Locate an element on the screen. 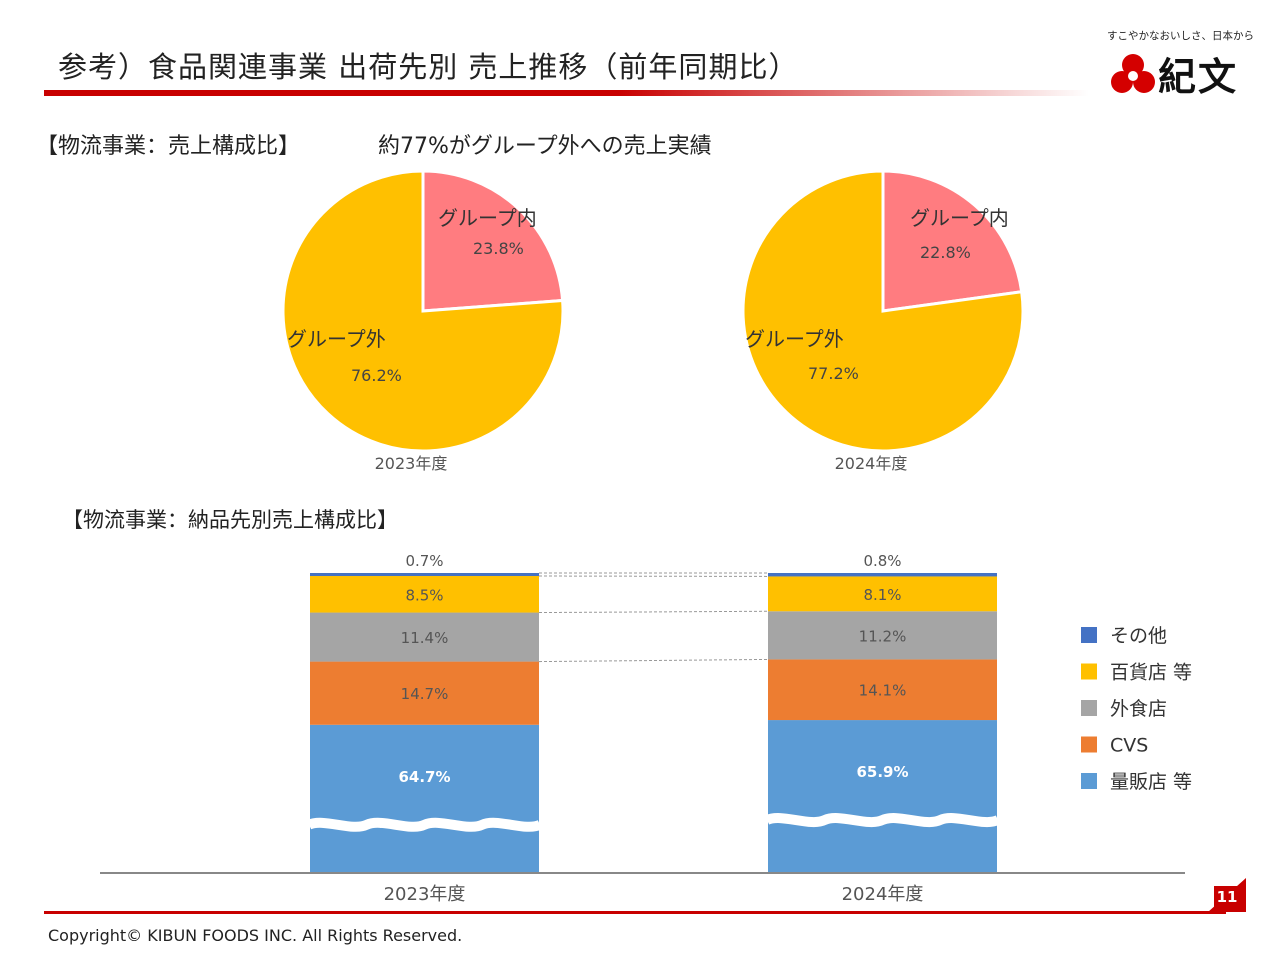  section-title-delivery: 【物流事業：納品先別売上構成比】 is located at coordinates (230, 520).